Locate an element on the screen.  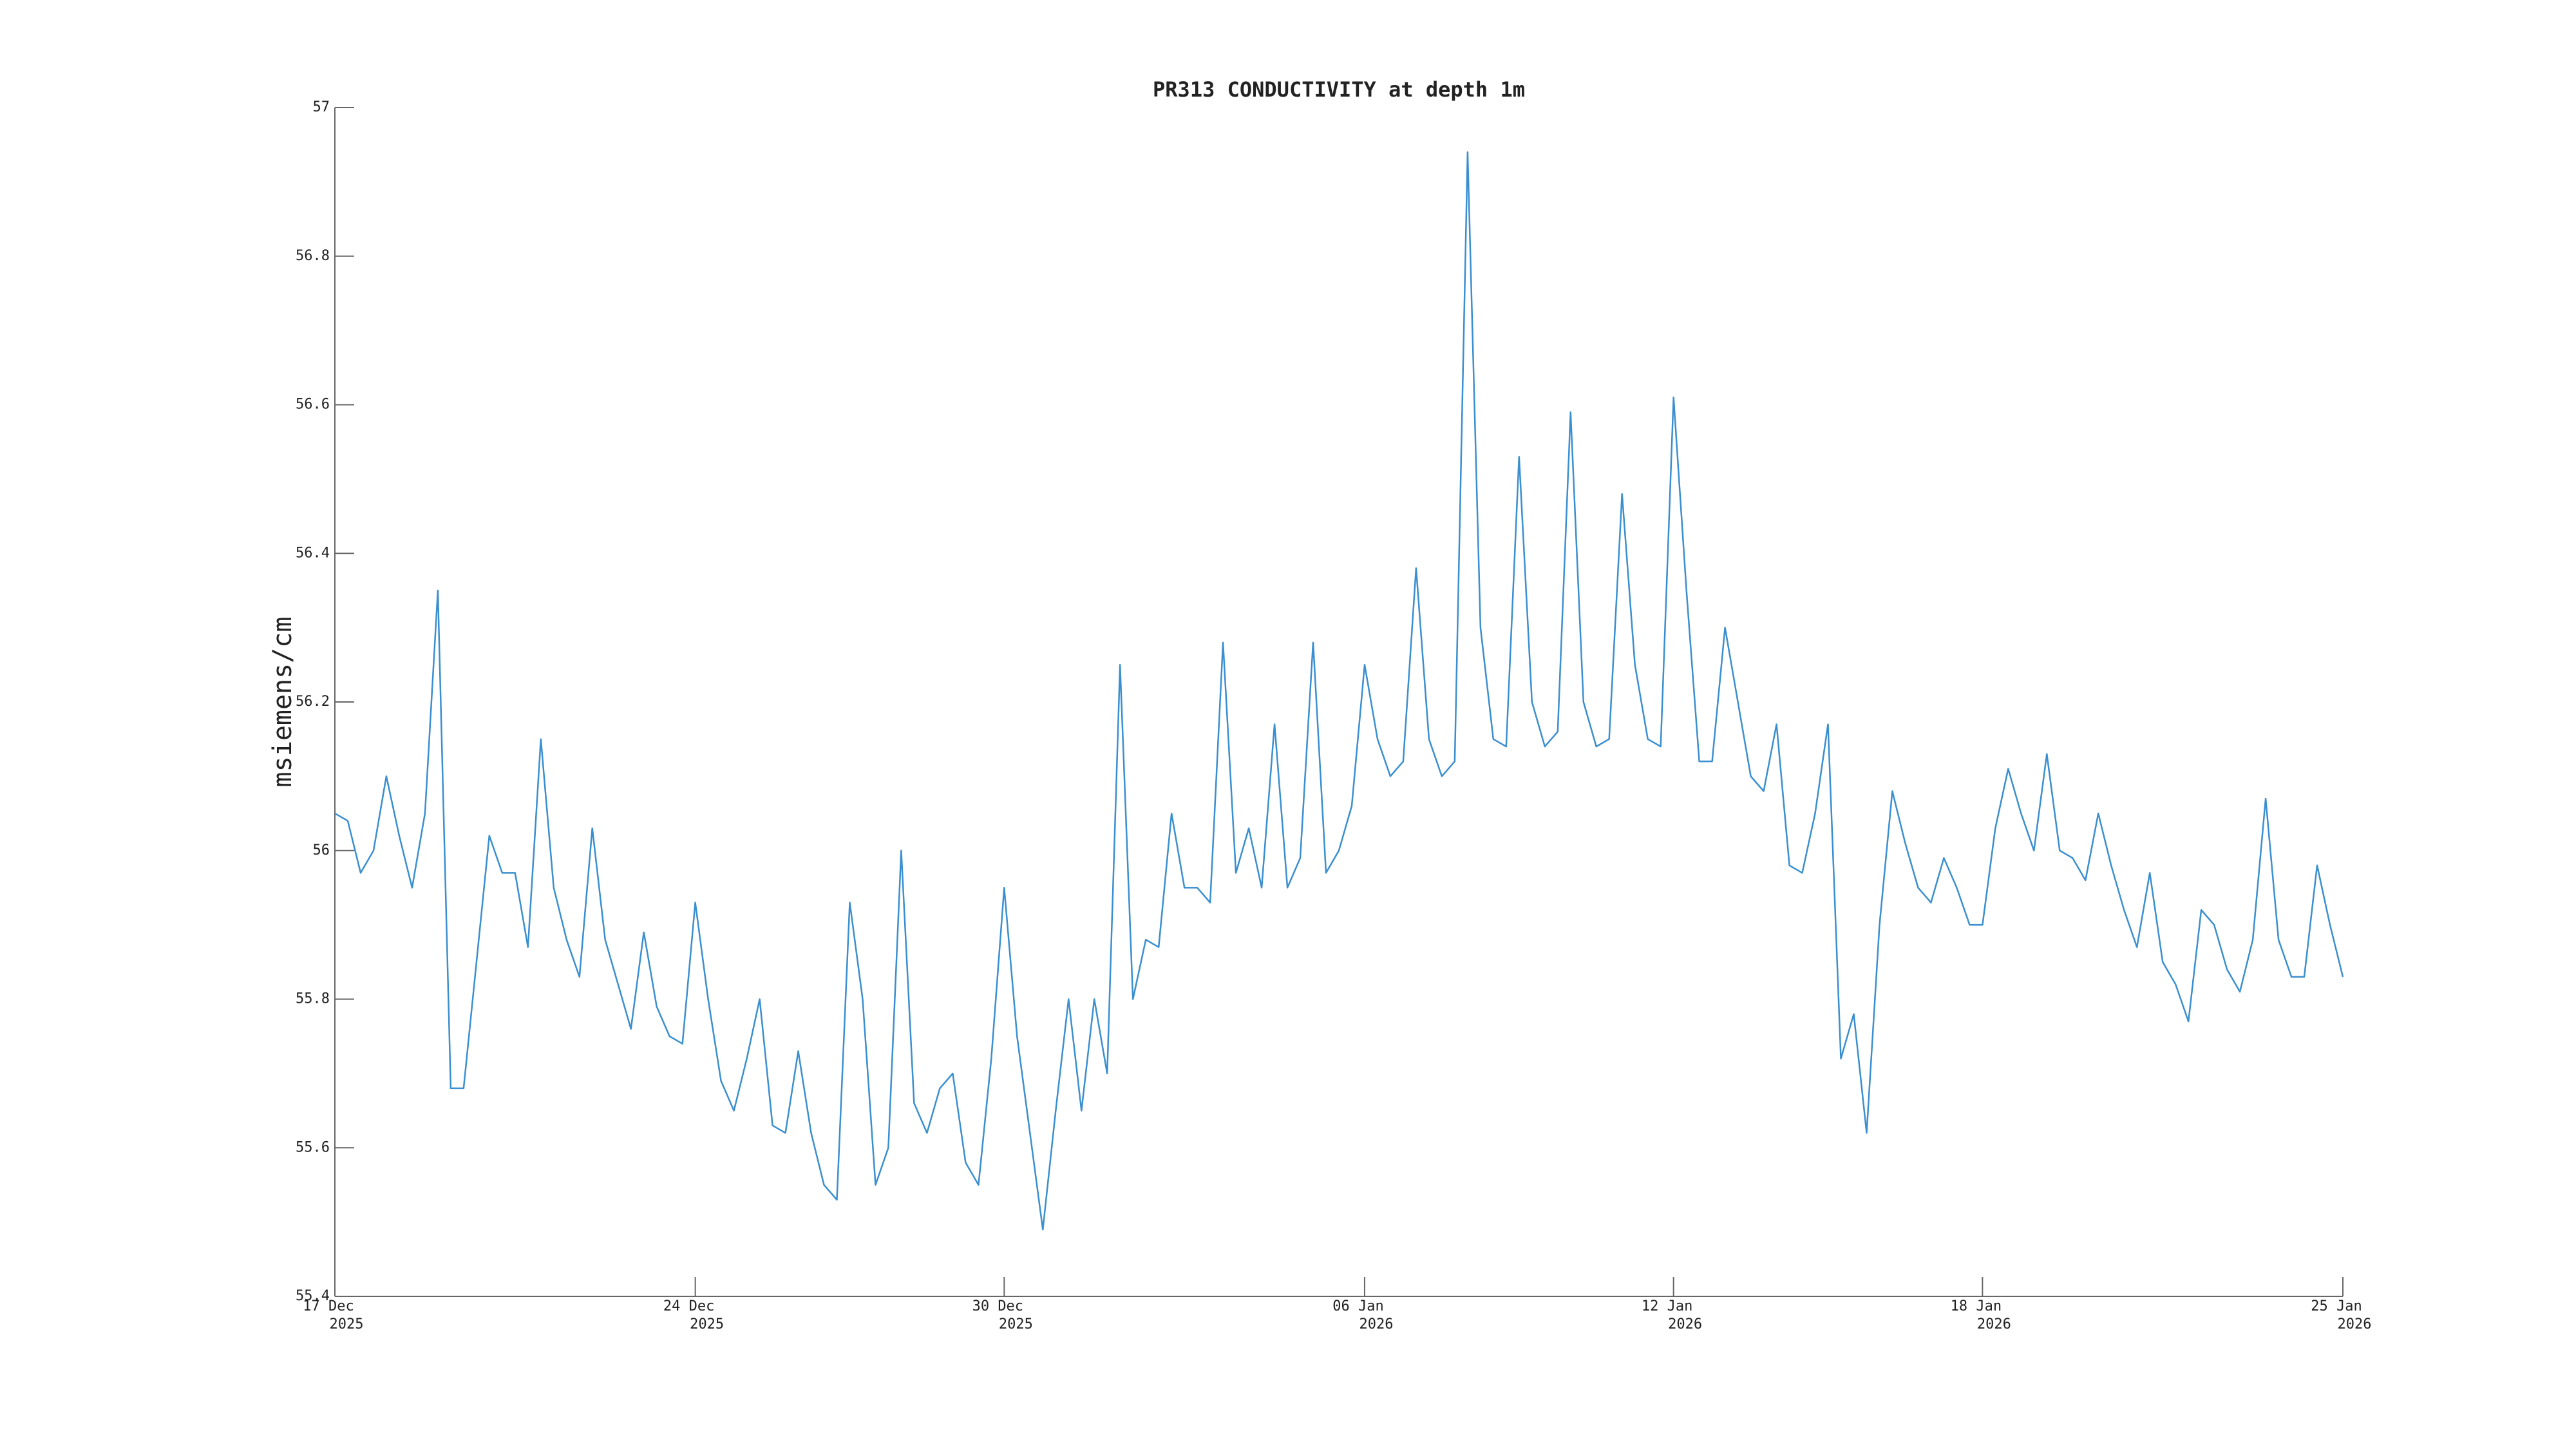
x-tick-label: 18 Jan is located at coordinates (1977, 1306).